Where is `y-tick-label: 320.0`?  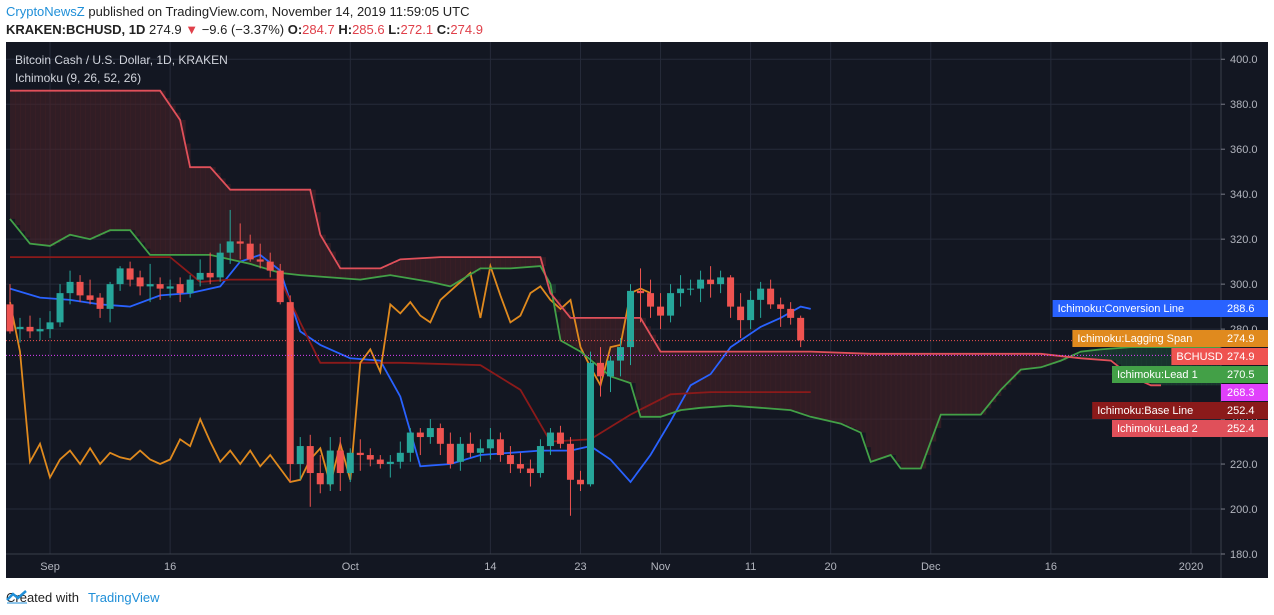 y-tick-label: 320.0 is located at coordinates (1244, 240).